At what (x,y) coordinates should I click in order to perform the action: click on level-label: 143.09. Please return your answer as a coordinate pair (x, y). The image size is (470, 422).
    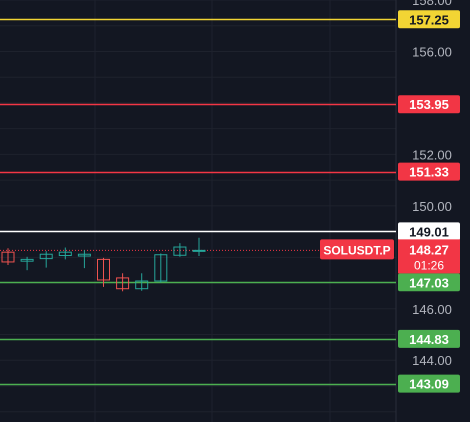
    Looking at the image, I should click on (429, 384).